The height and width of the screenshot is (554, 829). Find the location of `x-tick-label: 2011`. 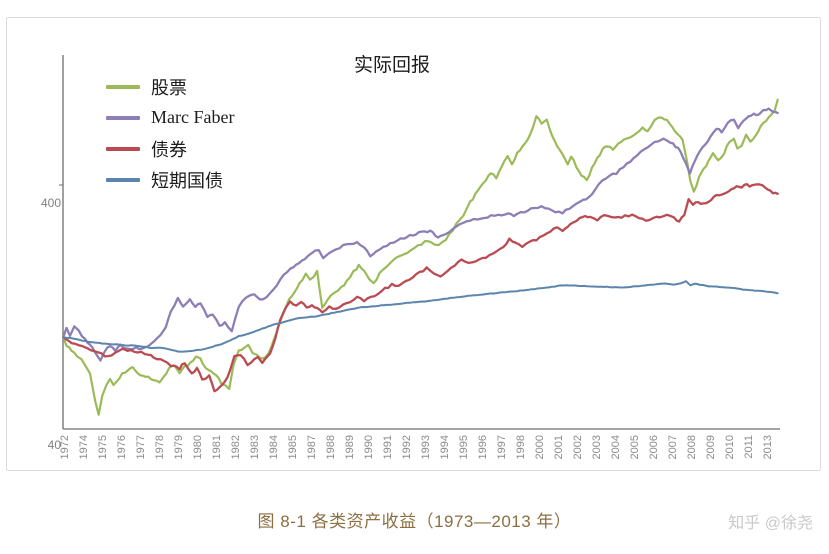

x-tick-label: 2011 is located at coordinates (749, 447).